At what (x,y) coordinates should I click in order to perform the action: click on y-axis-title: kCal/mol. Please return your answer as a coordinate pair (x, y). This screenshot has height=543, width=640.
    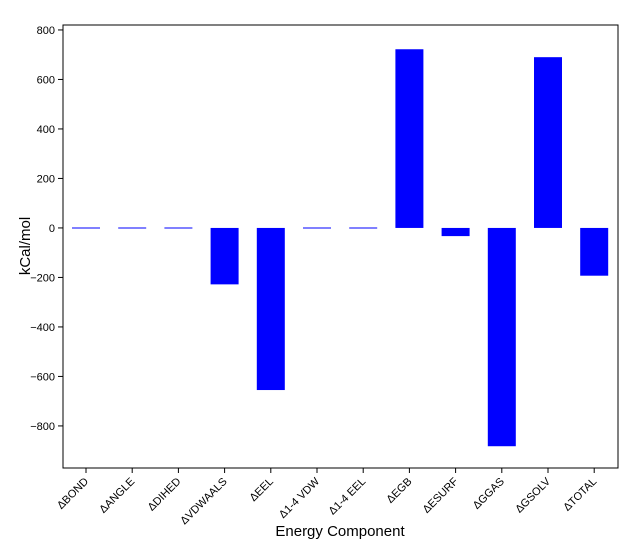
    Looking at the image, I should click on (25, 246).